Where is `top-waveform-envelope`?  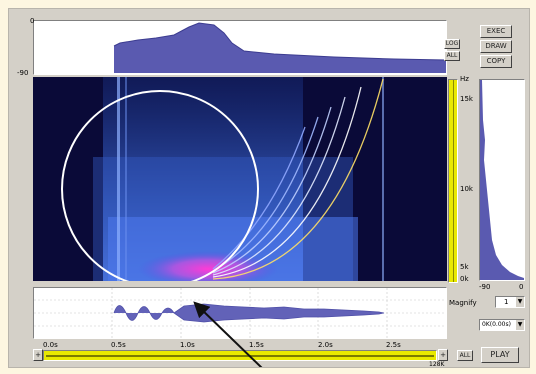
top-waveform-envelope is located at coordinates (240, 47).